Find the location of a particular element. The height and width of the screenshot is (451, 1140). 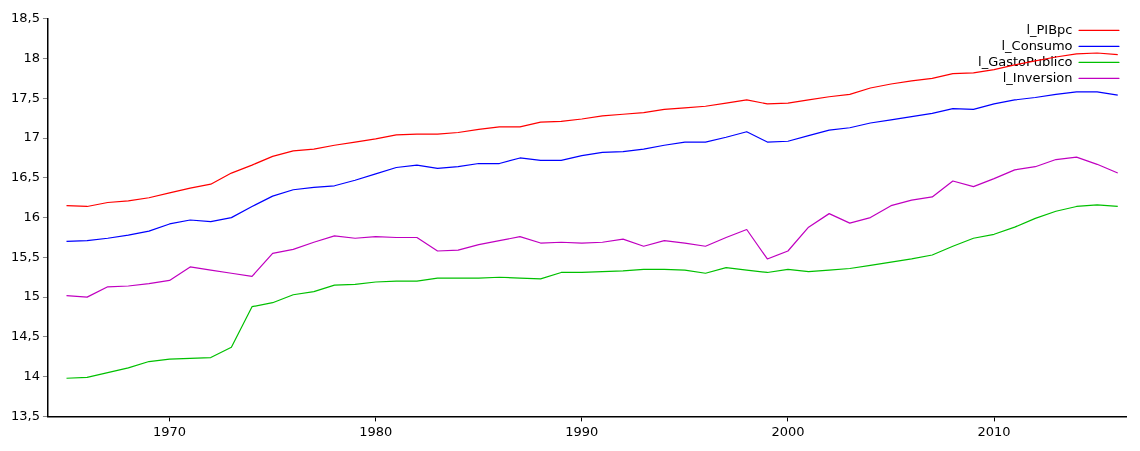

y-tick-label: 17,5 is located at coordinates (25, 97).